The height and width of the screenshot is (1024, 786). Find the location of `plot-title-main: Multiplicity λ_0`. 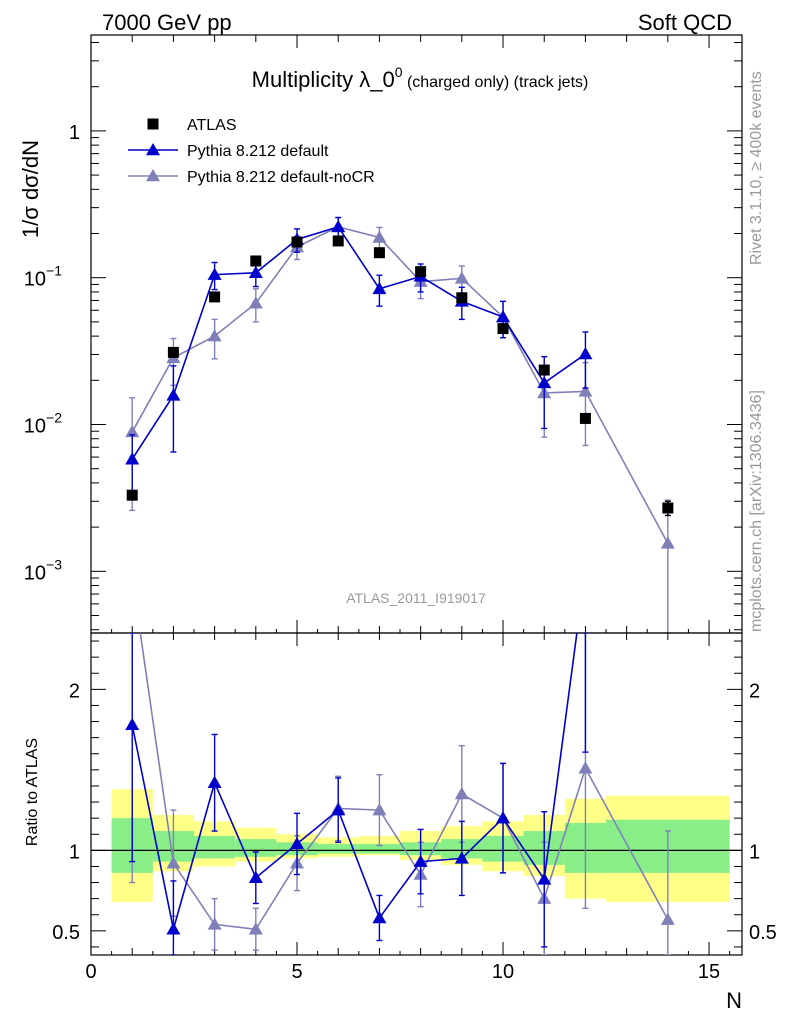

plot-title-main: Multiplicity λ_0 is located at coordinates (323, 79).